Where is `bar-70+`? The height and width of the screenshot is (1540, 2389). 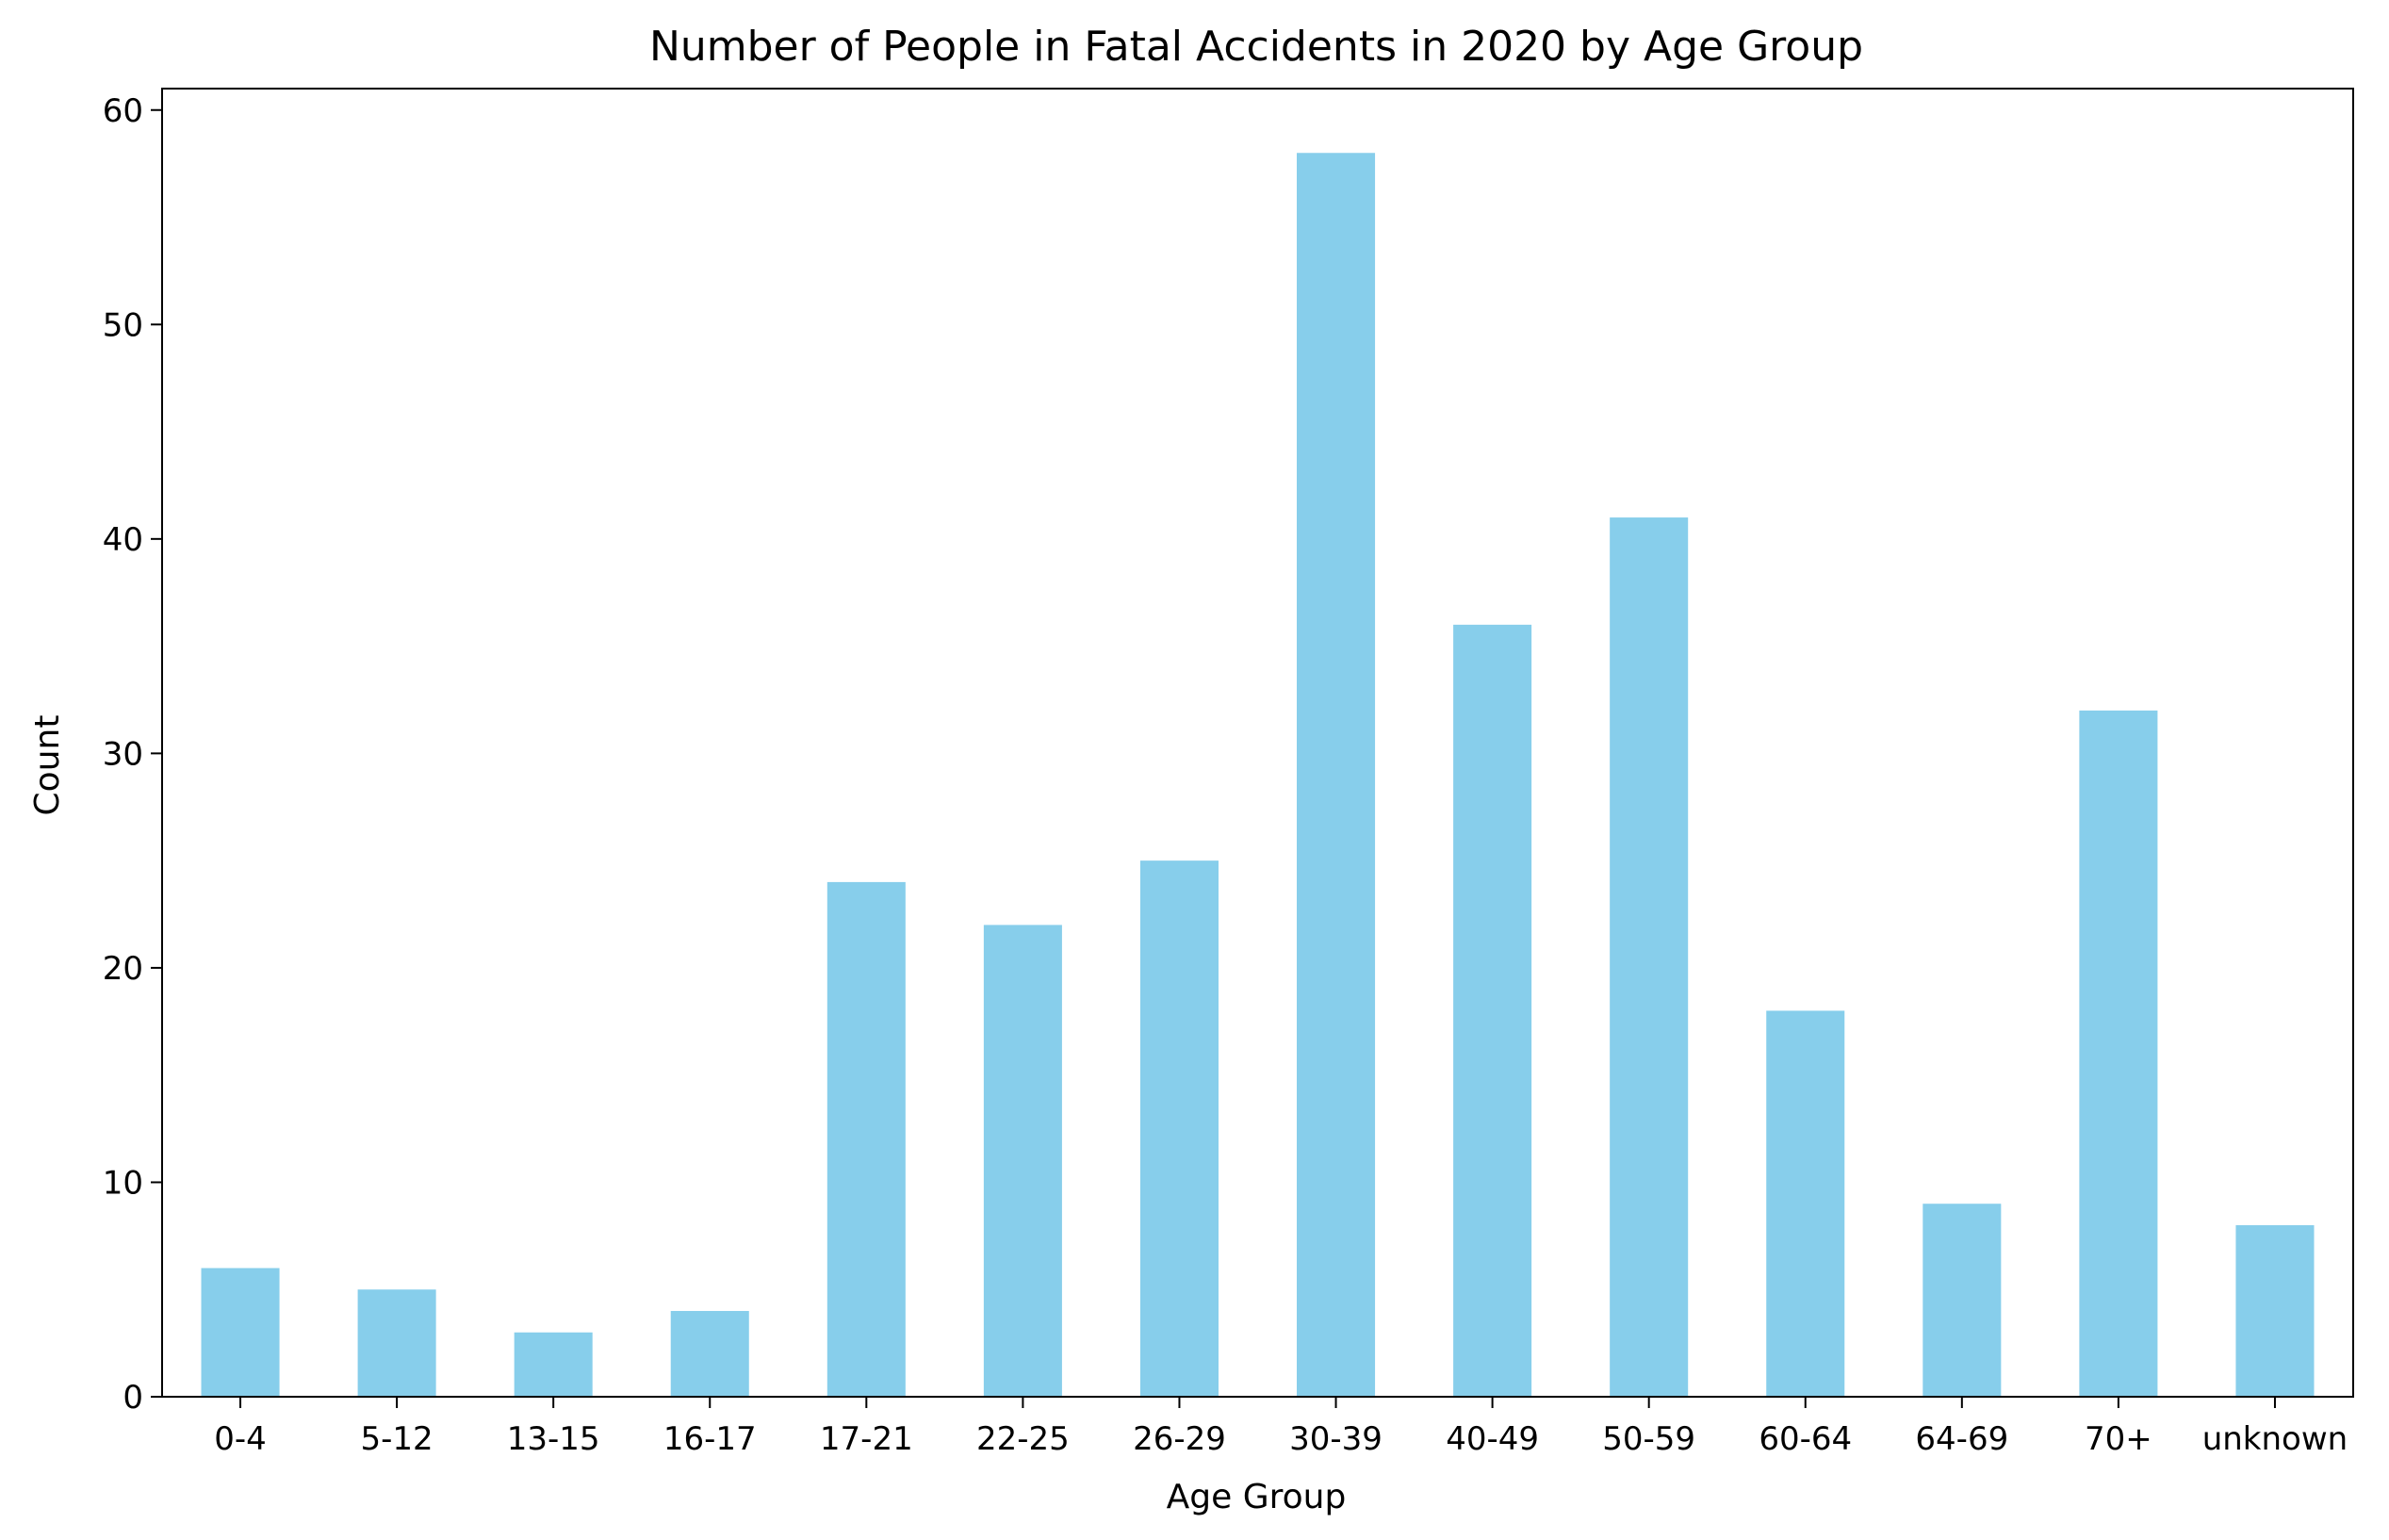 bar-70+ is located at coordinates (2118, 1053).